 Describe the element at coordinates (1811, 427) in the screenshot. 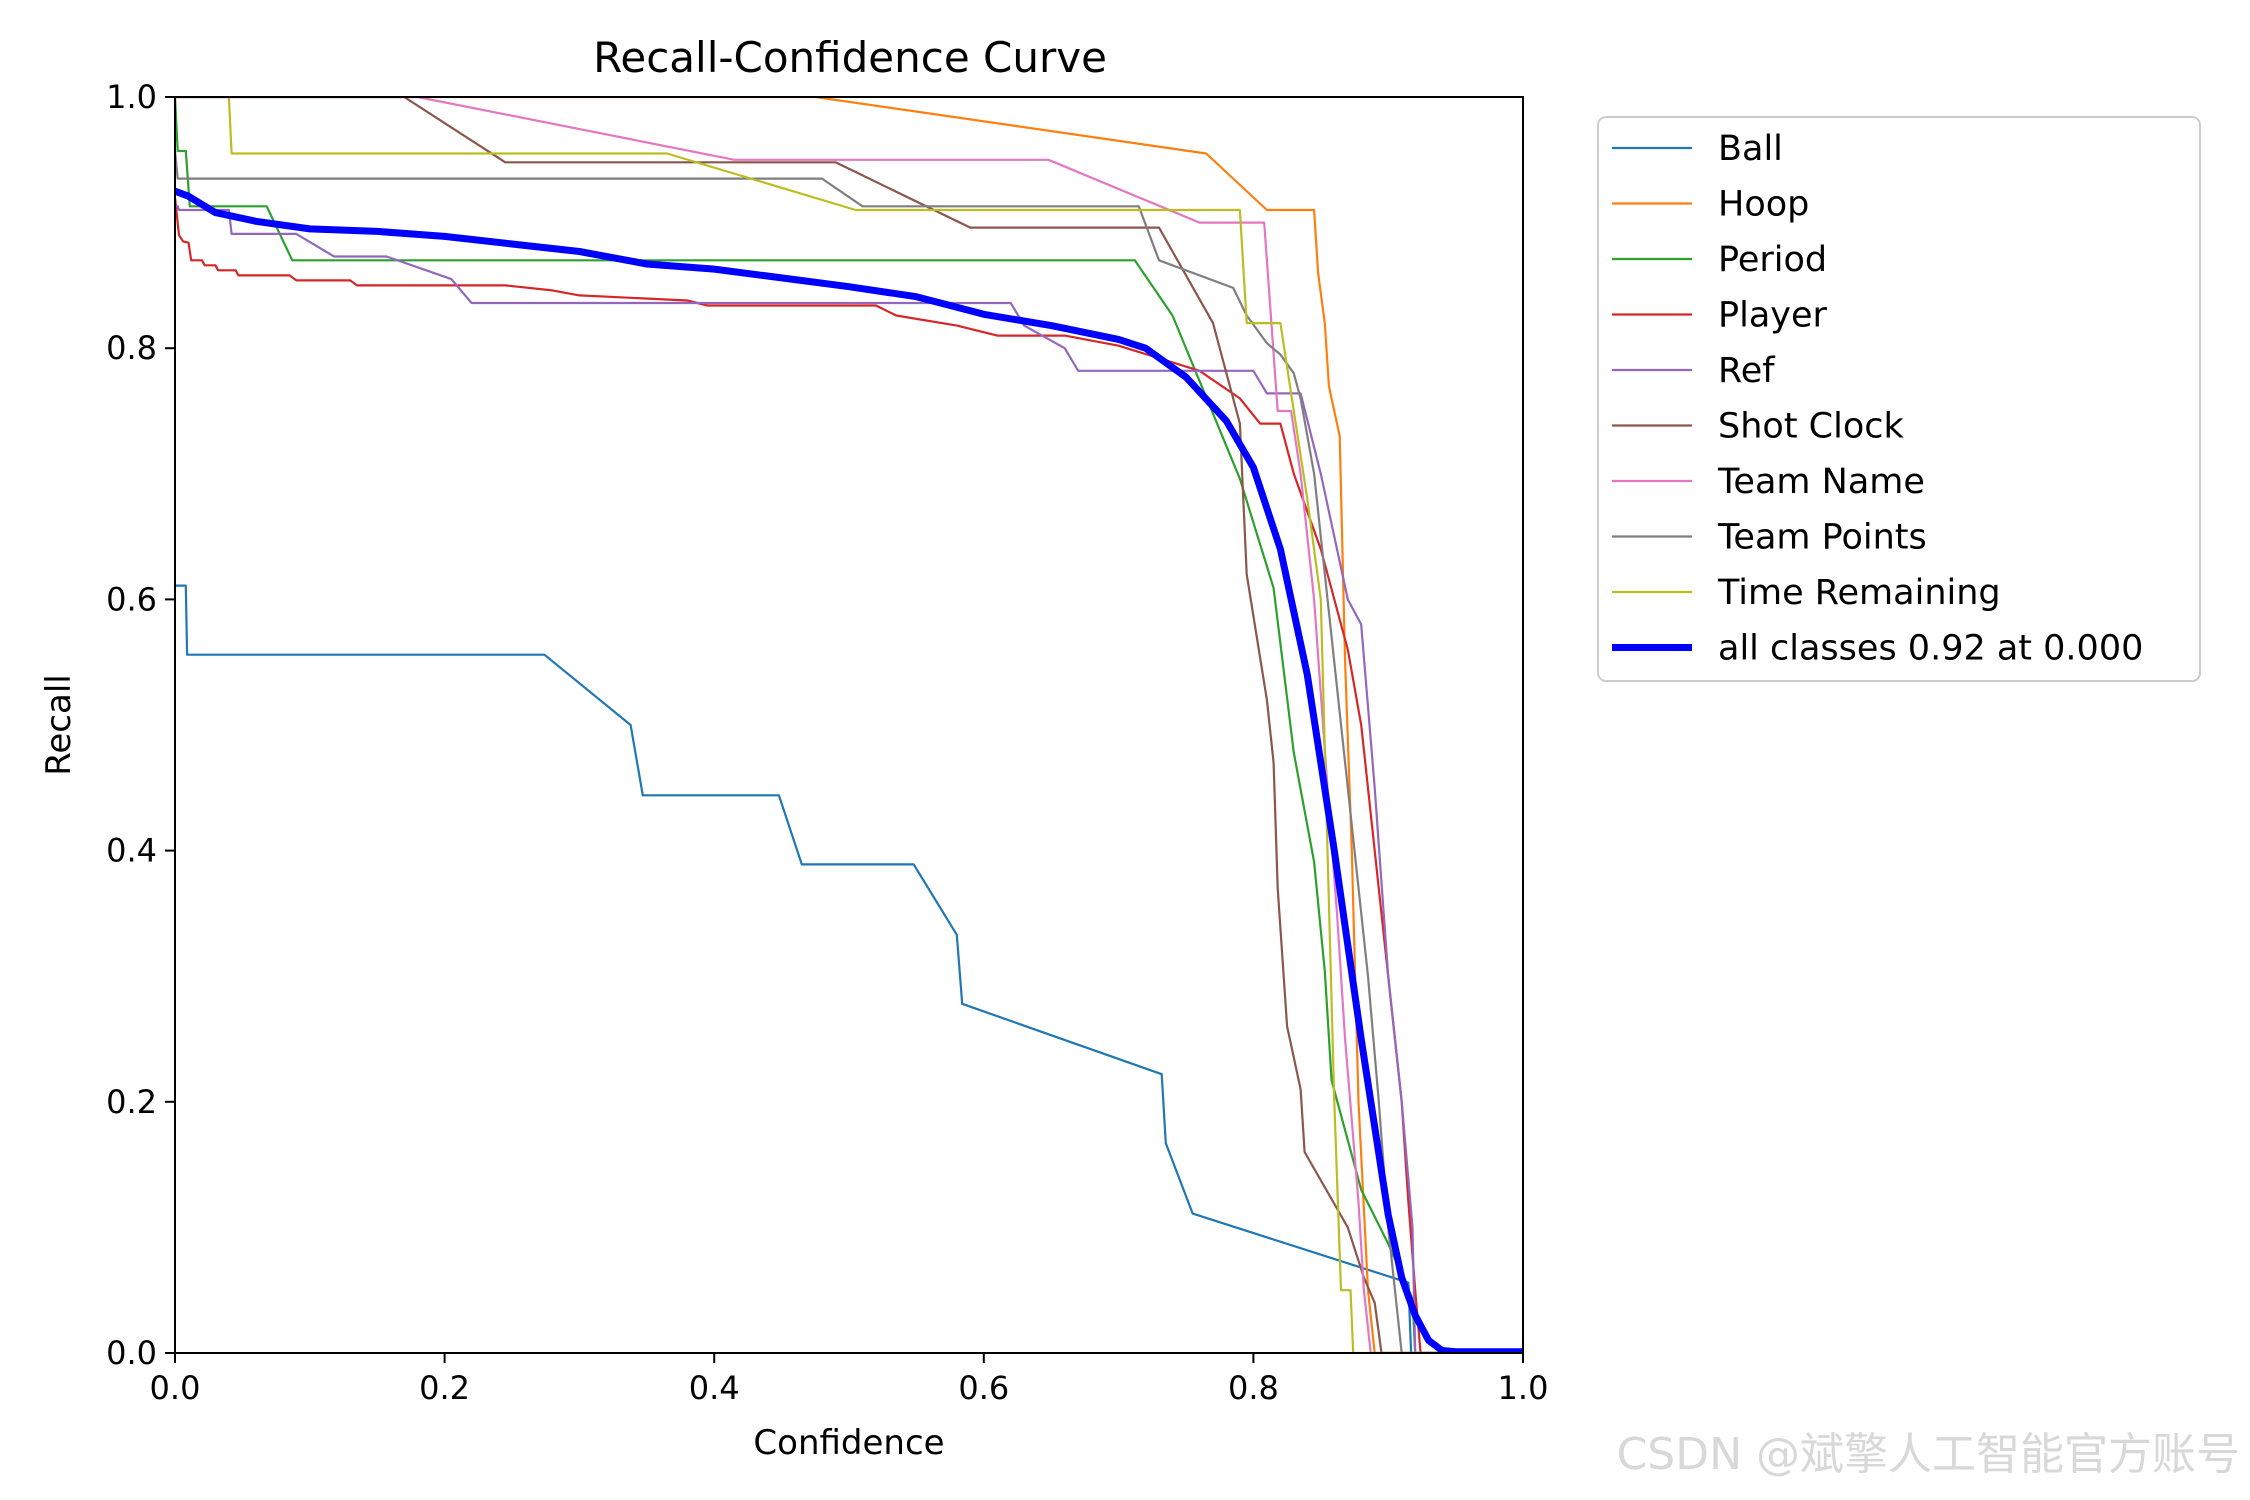

I see `legend-label-shot-clock: Shot Clock` at that location.